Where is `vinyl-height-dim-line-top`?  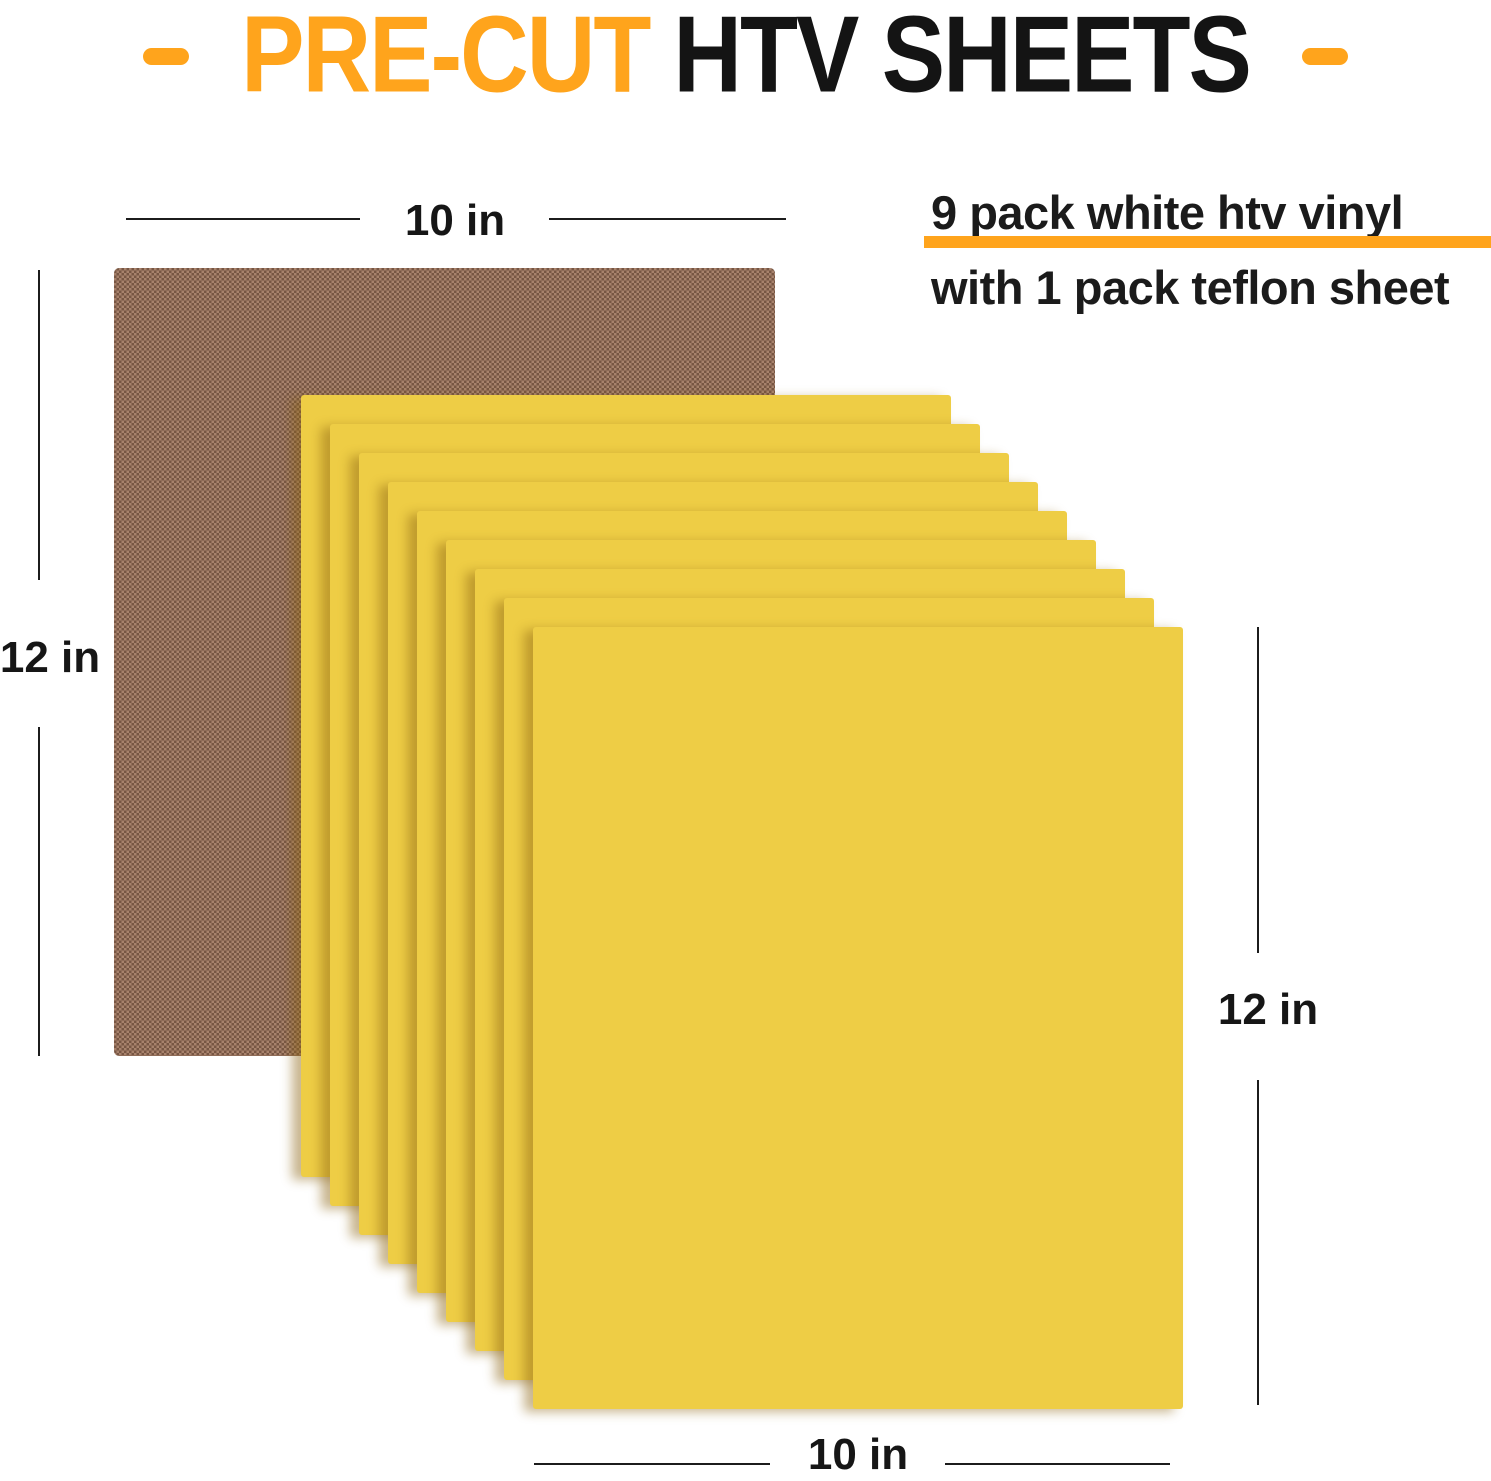 vinyl-height-dim-line-top is located at coordinates (1258, 790).